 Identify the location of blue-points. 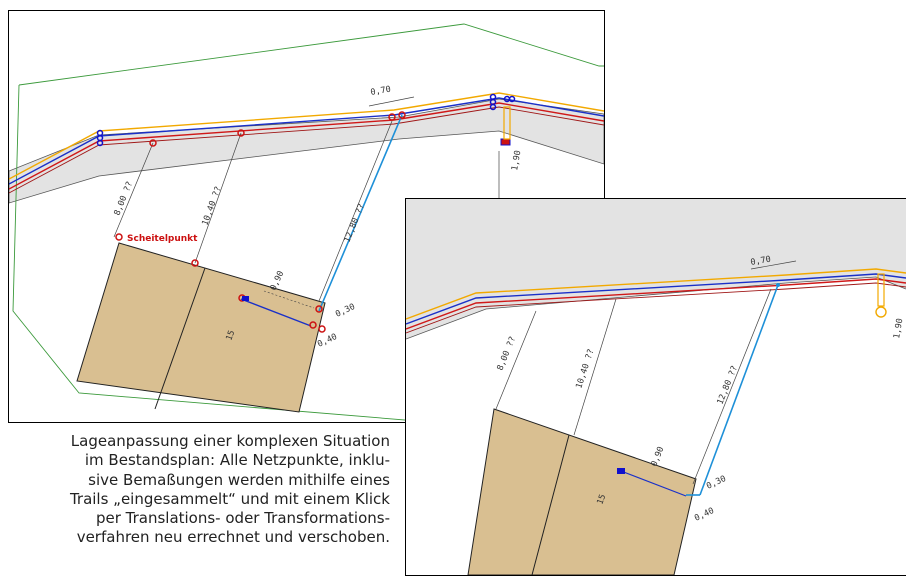
(306, 120).